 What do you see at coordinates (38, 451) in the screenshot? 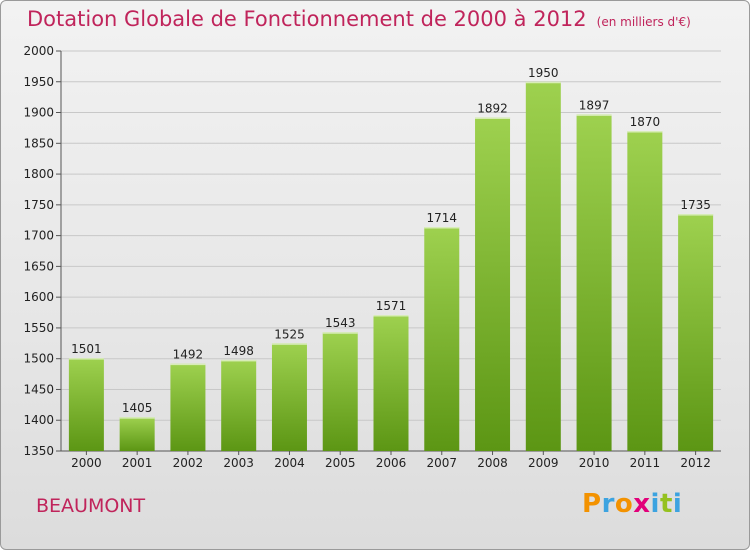
I see `y-tick-label: 1350` at bounding box center [38, 451].